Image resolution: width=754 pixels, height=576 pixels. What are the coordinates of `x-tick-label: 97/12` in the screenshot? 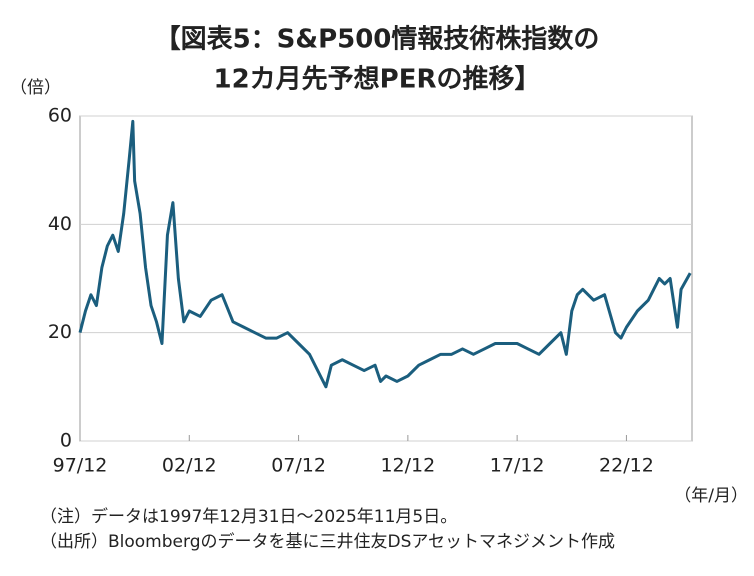 It's located at (80, 466).